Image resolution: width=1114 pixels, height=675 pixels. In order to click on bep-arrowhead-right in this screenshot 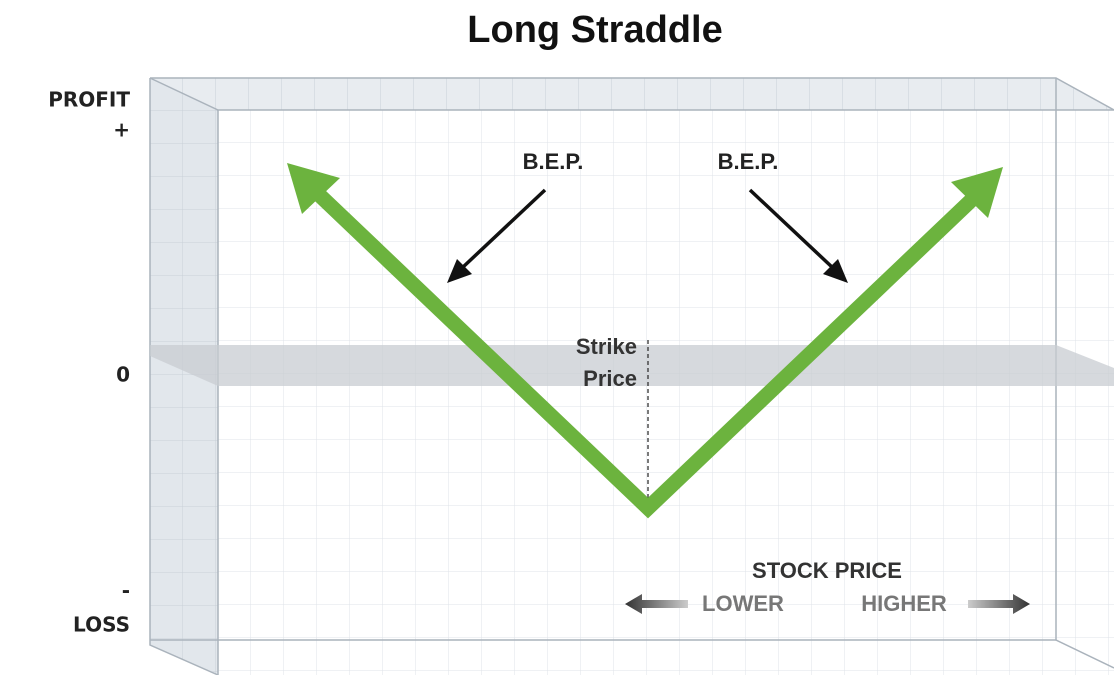, I will do `click(835, 271)`.